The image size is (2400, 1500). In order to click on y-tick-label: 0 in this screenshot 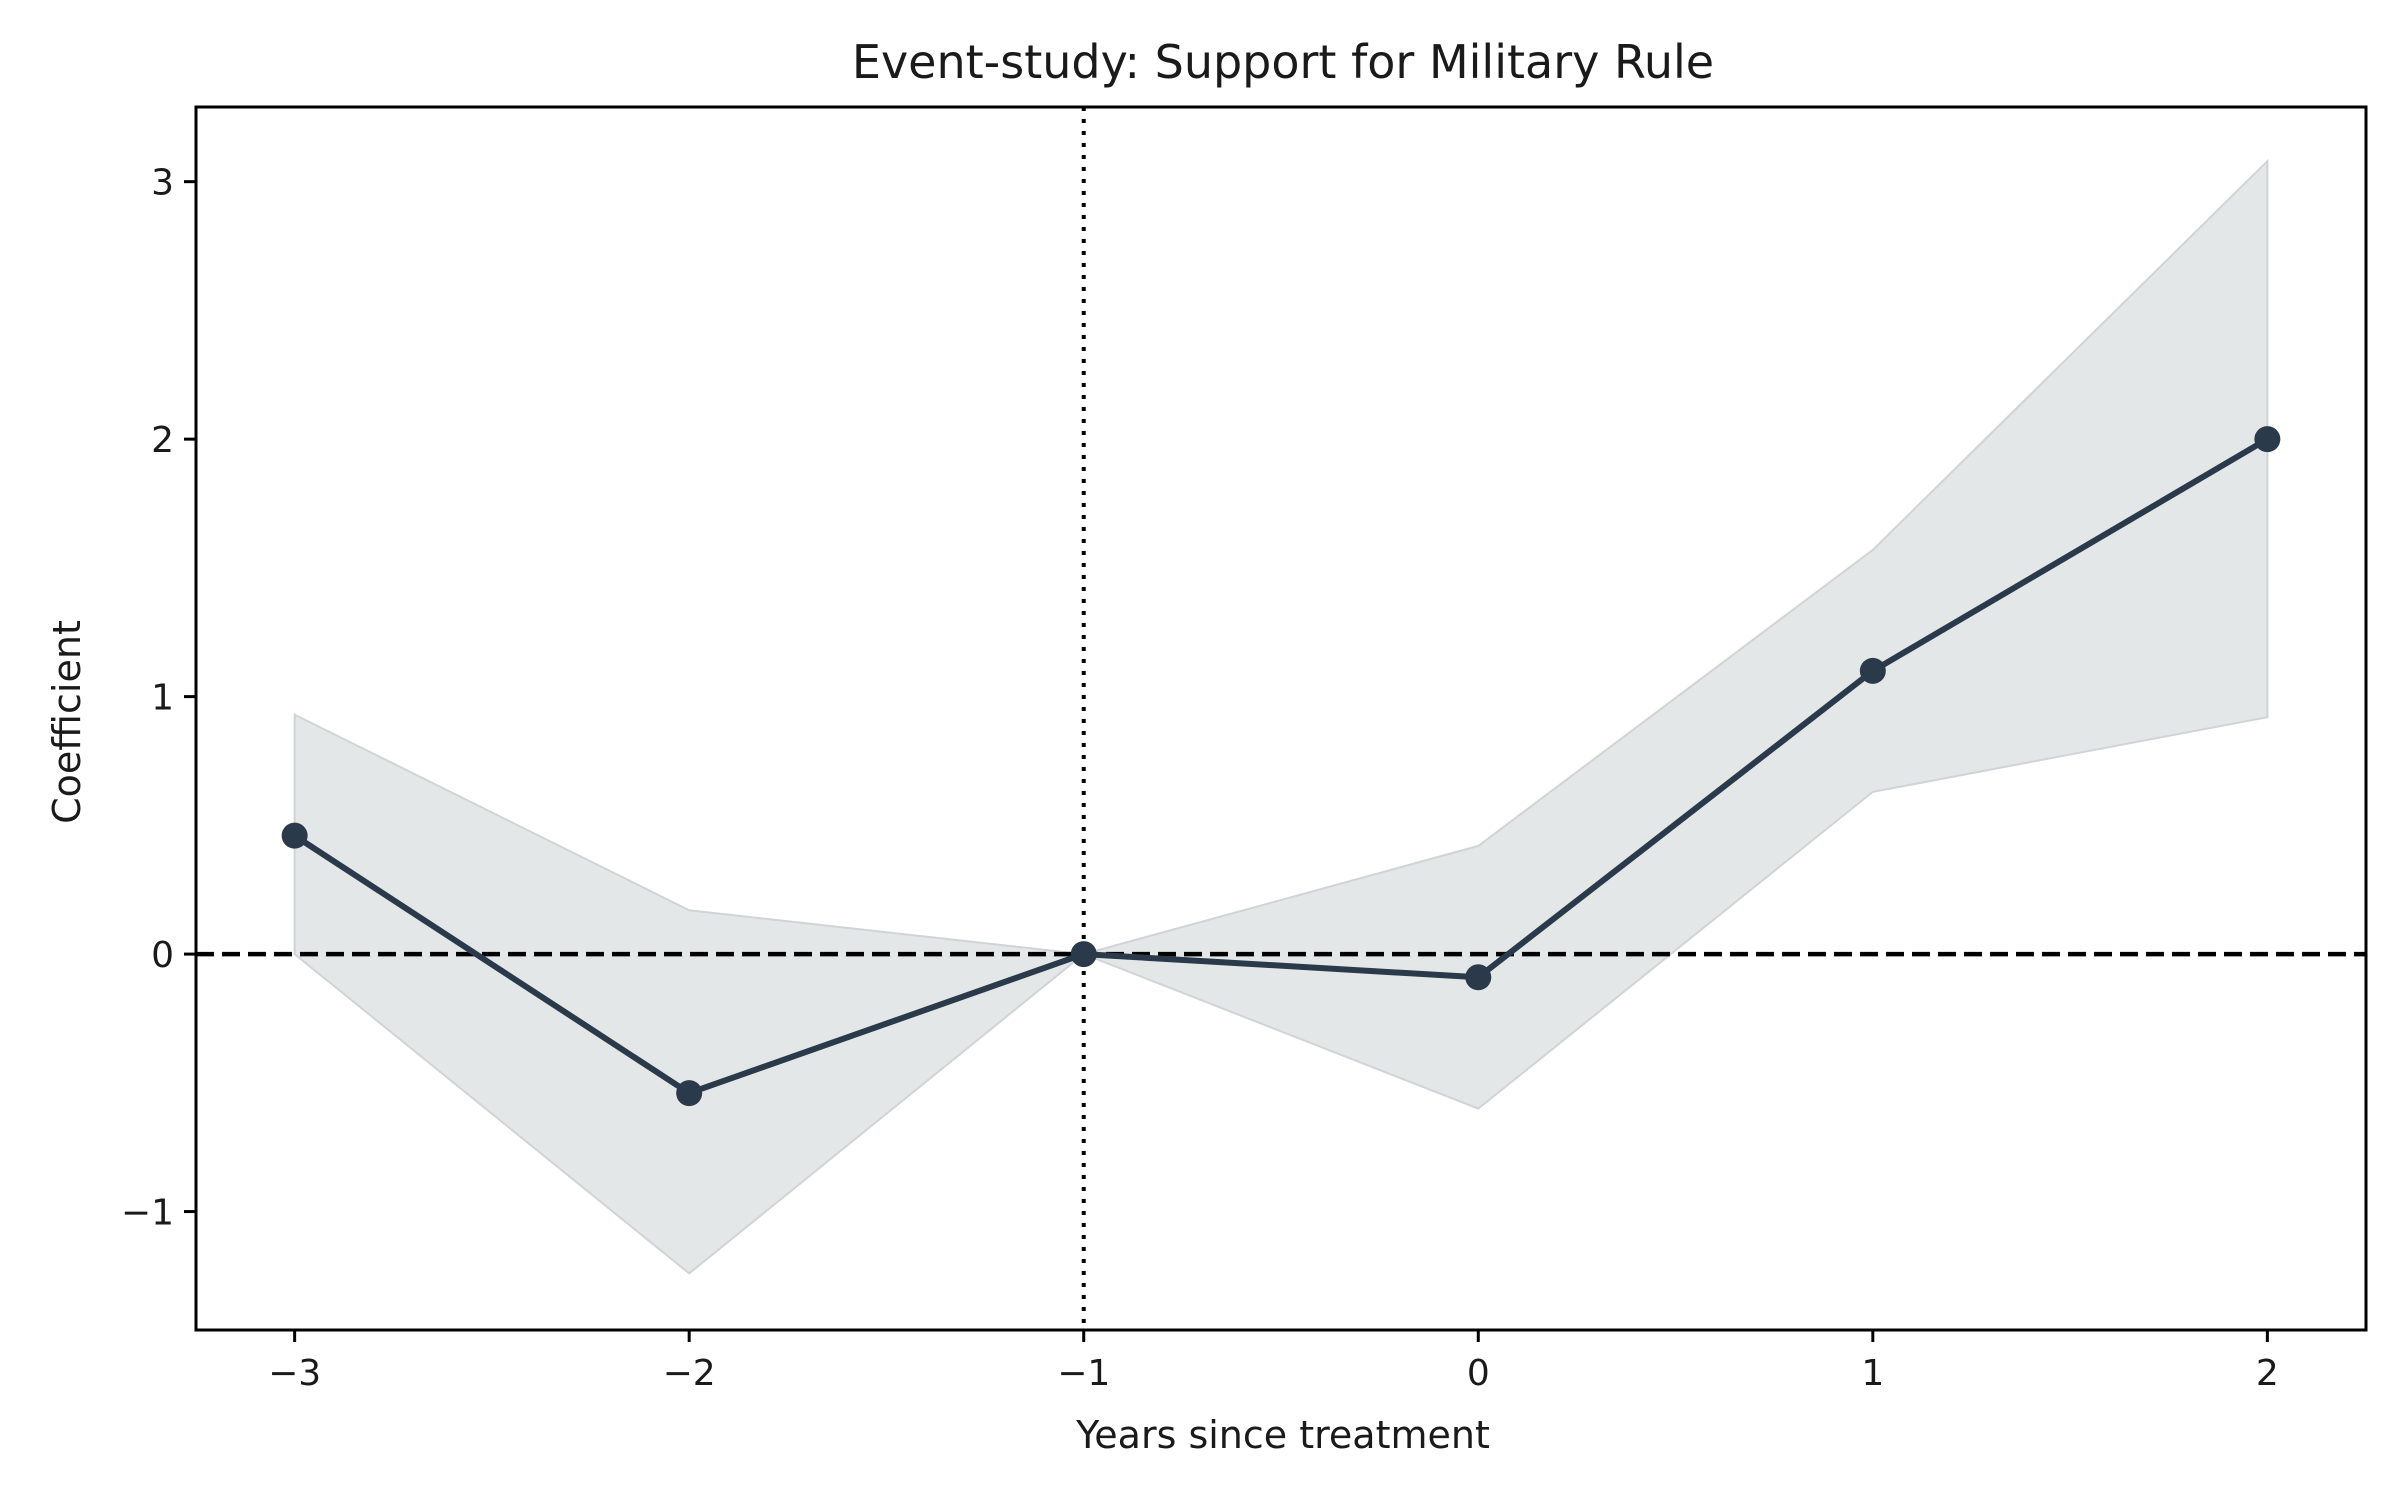, I will do `click(162, 955)`.